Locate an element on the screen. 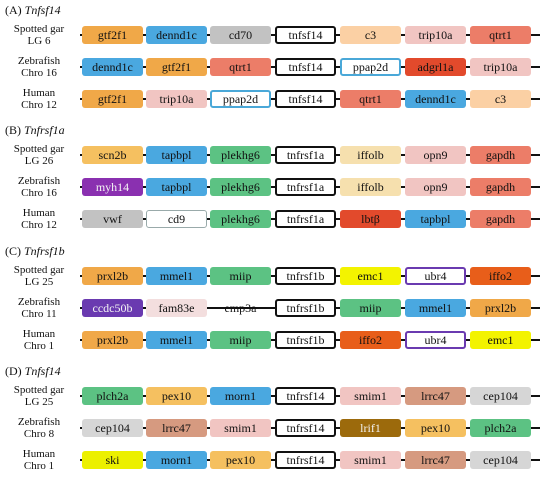  species-label: Zebrafish Chro 11 is located at coordinates (39, 308).